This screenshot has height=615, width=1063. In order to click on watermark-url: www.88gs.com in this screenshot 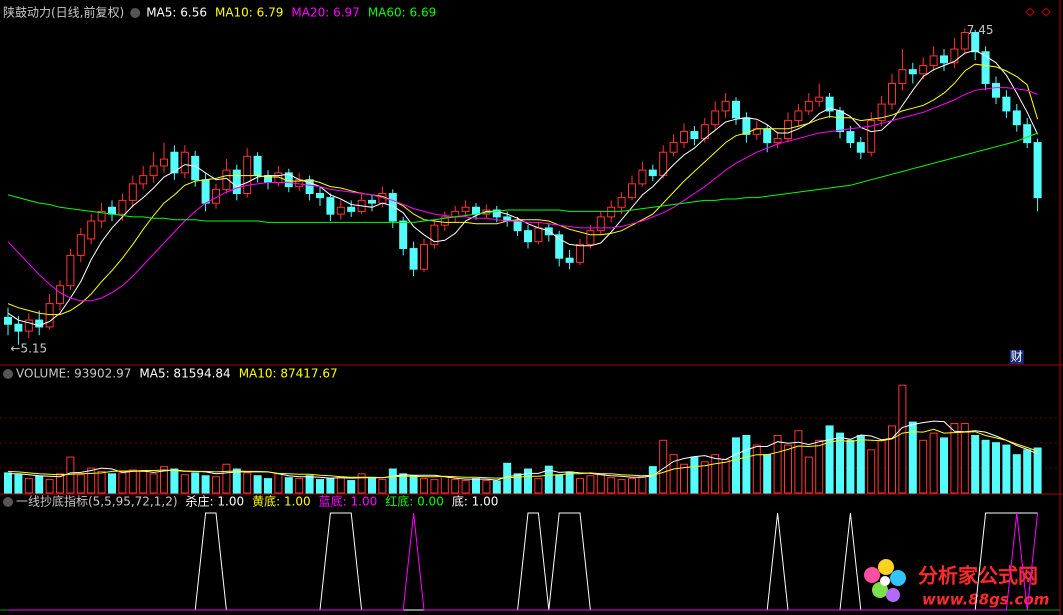, I will do `click(985, 600)`.